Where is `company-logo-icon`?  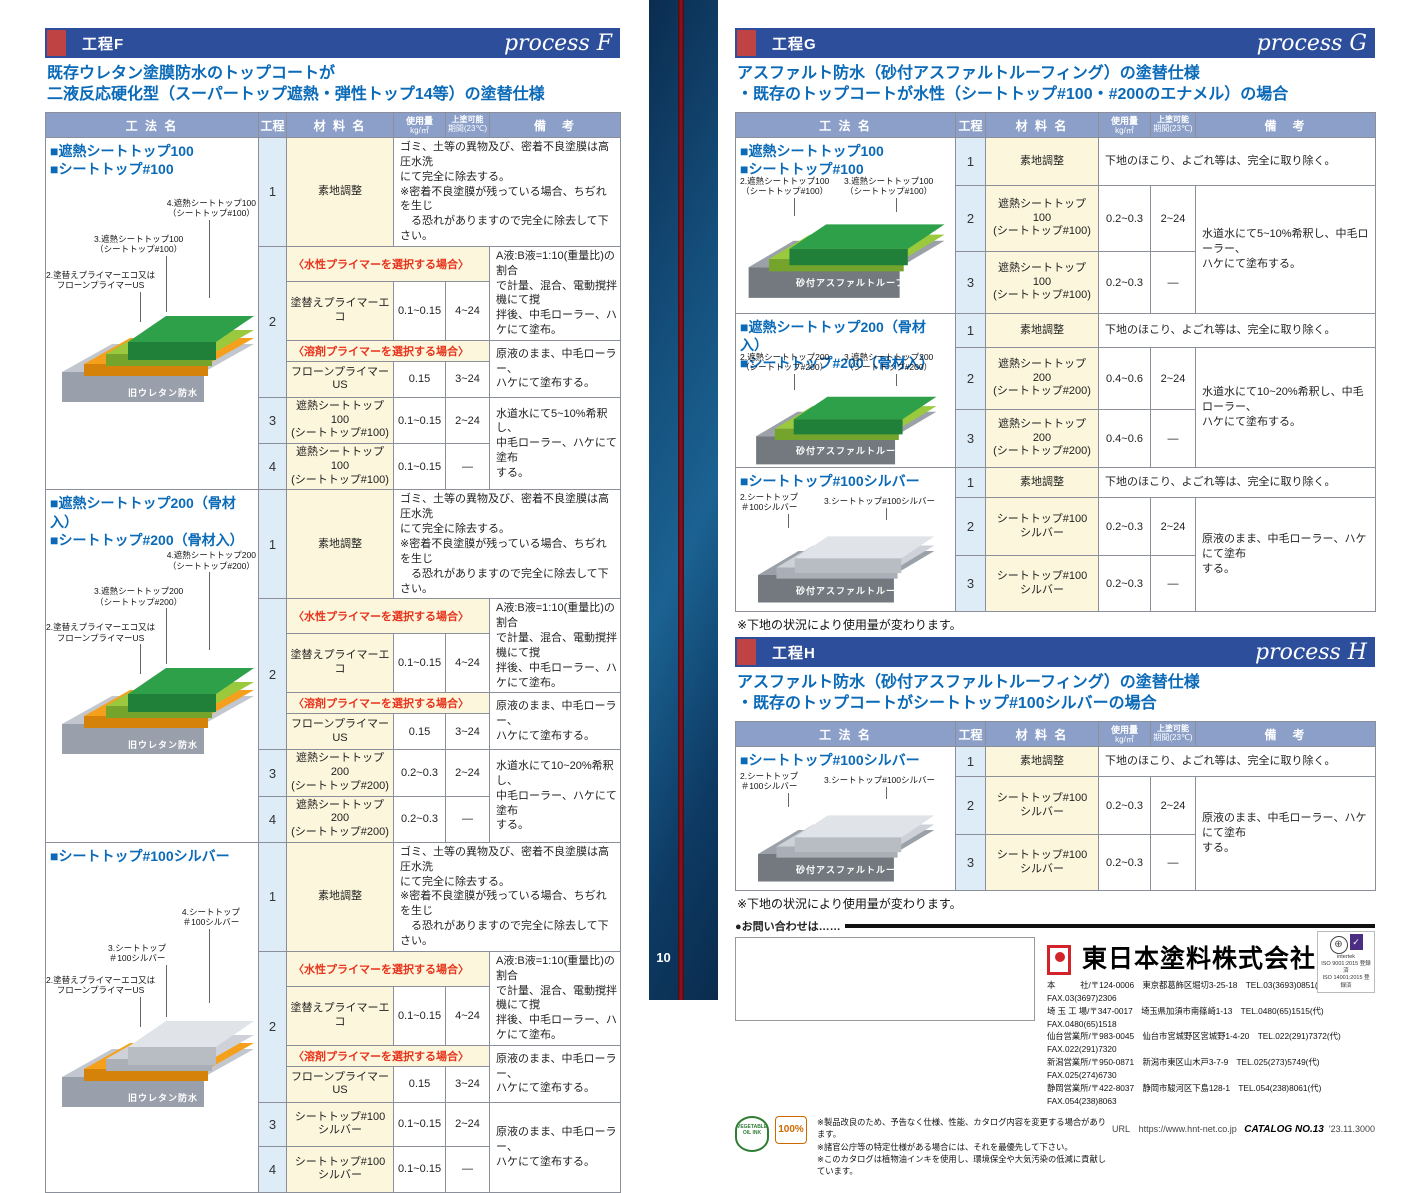 company-logo-icon is located at coordinates (1062, 960).